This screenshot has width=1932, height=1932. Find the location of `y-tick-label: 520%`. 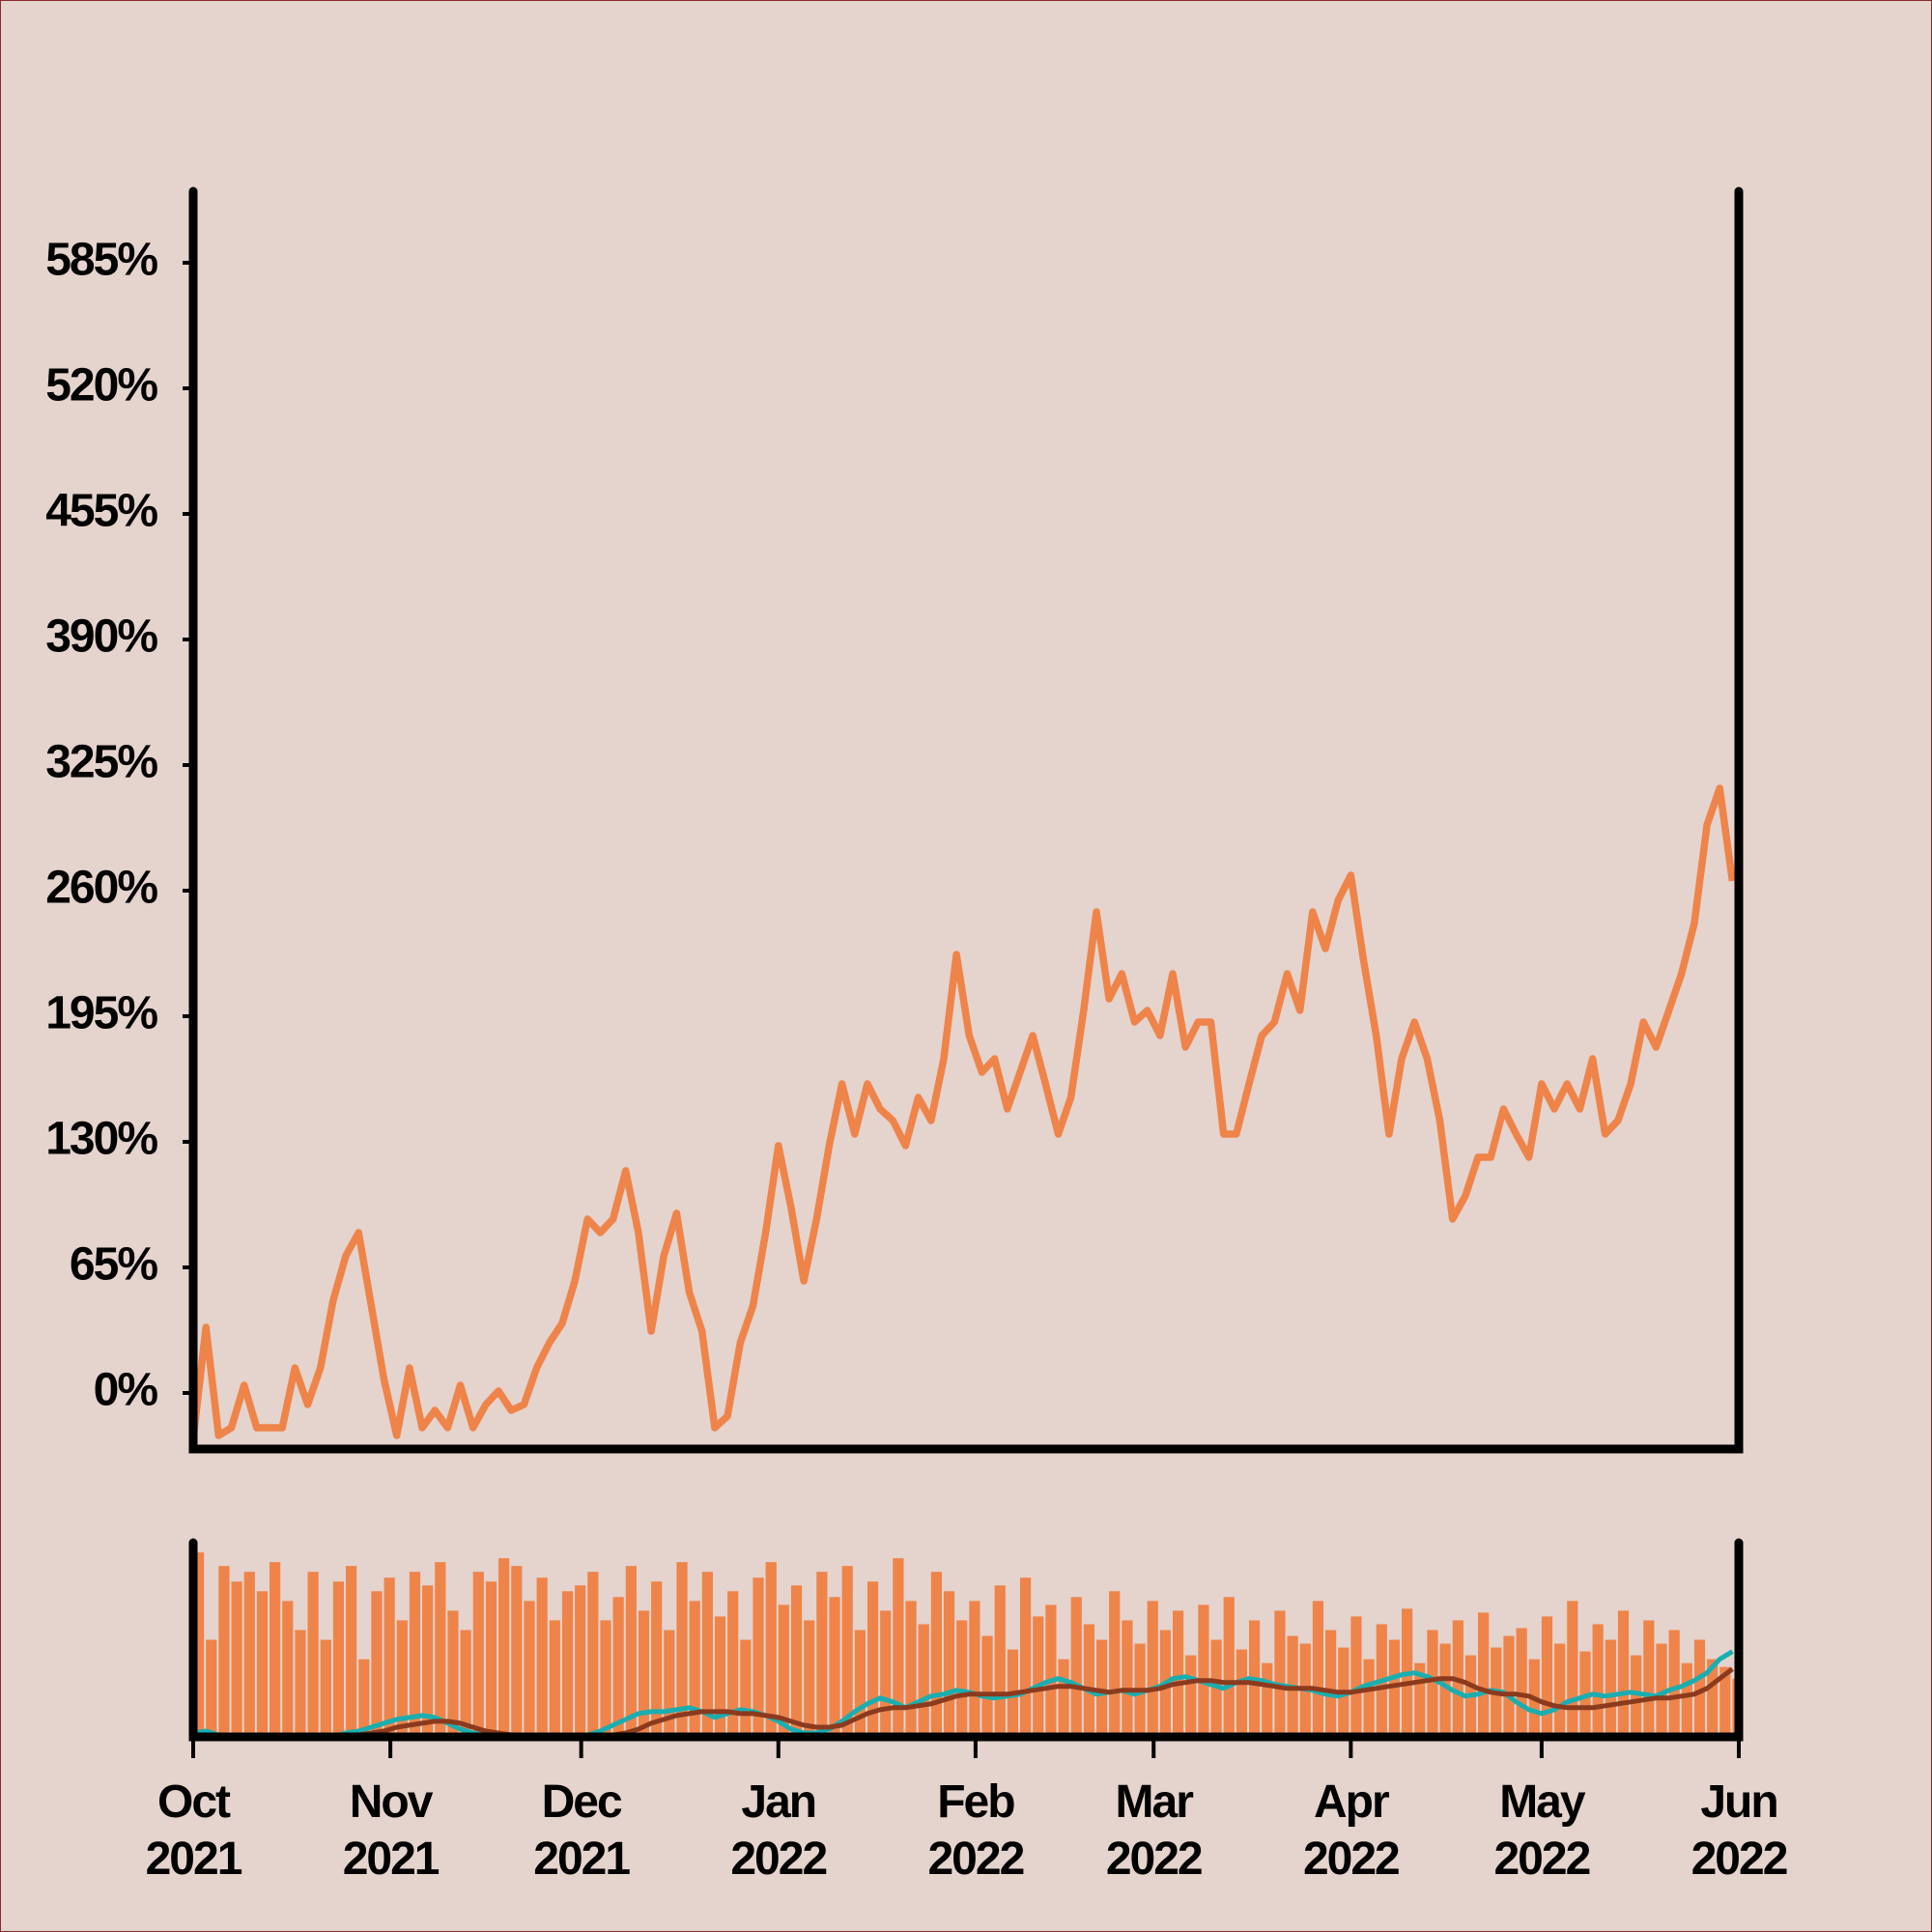

y-tick-label: 520% is located at coordinates (101, 386).